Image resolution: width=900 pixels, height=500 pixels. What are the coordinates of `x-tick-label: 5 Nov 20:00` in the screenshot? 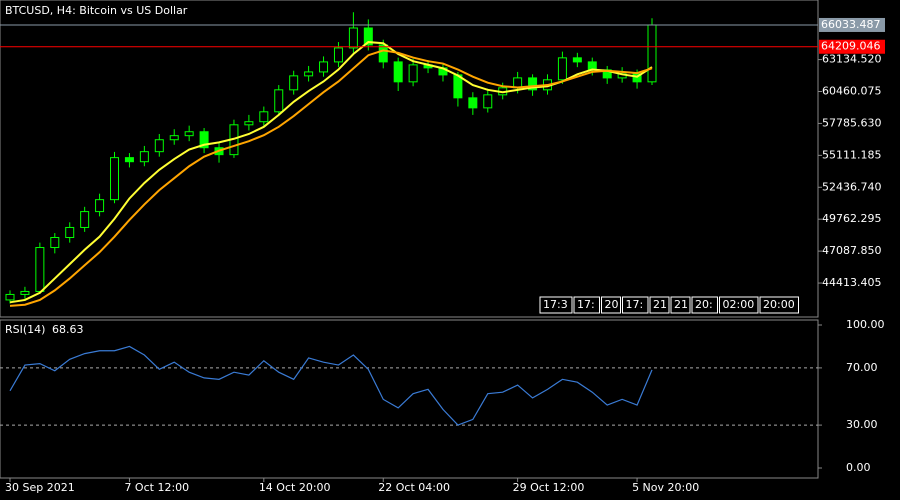 It's located at (665, 487).